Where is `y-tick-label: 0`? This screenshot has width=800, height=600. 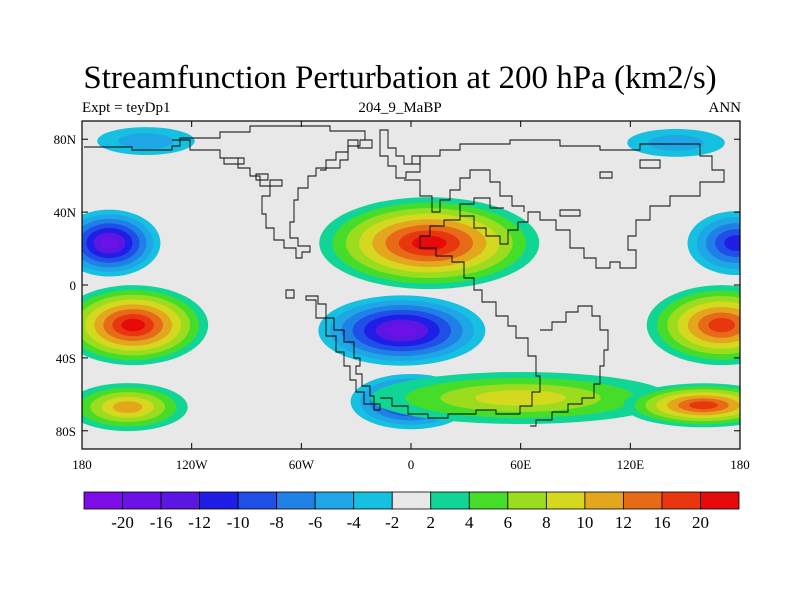 y-tick-label: 0 is located at coordinates (73, 285).